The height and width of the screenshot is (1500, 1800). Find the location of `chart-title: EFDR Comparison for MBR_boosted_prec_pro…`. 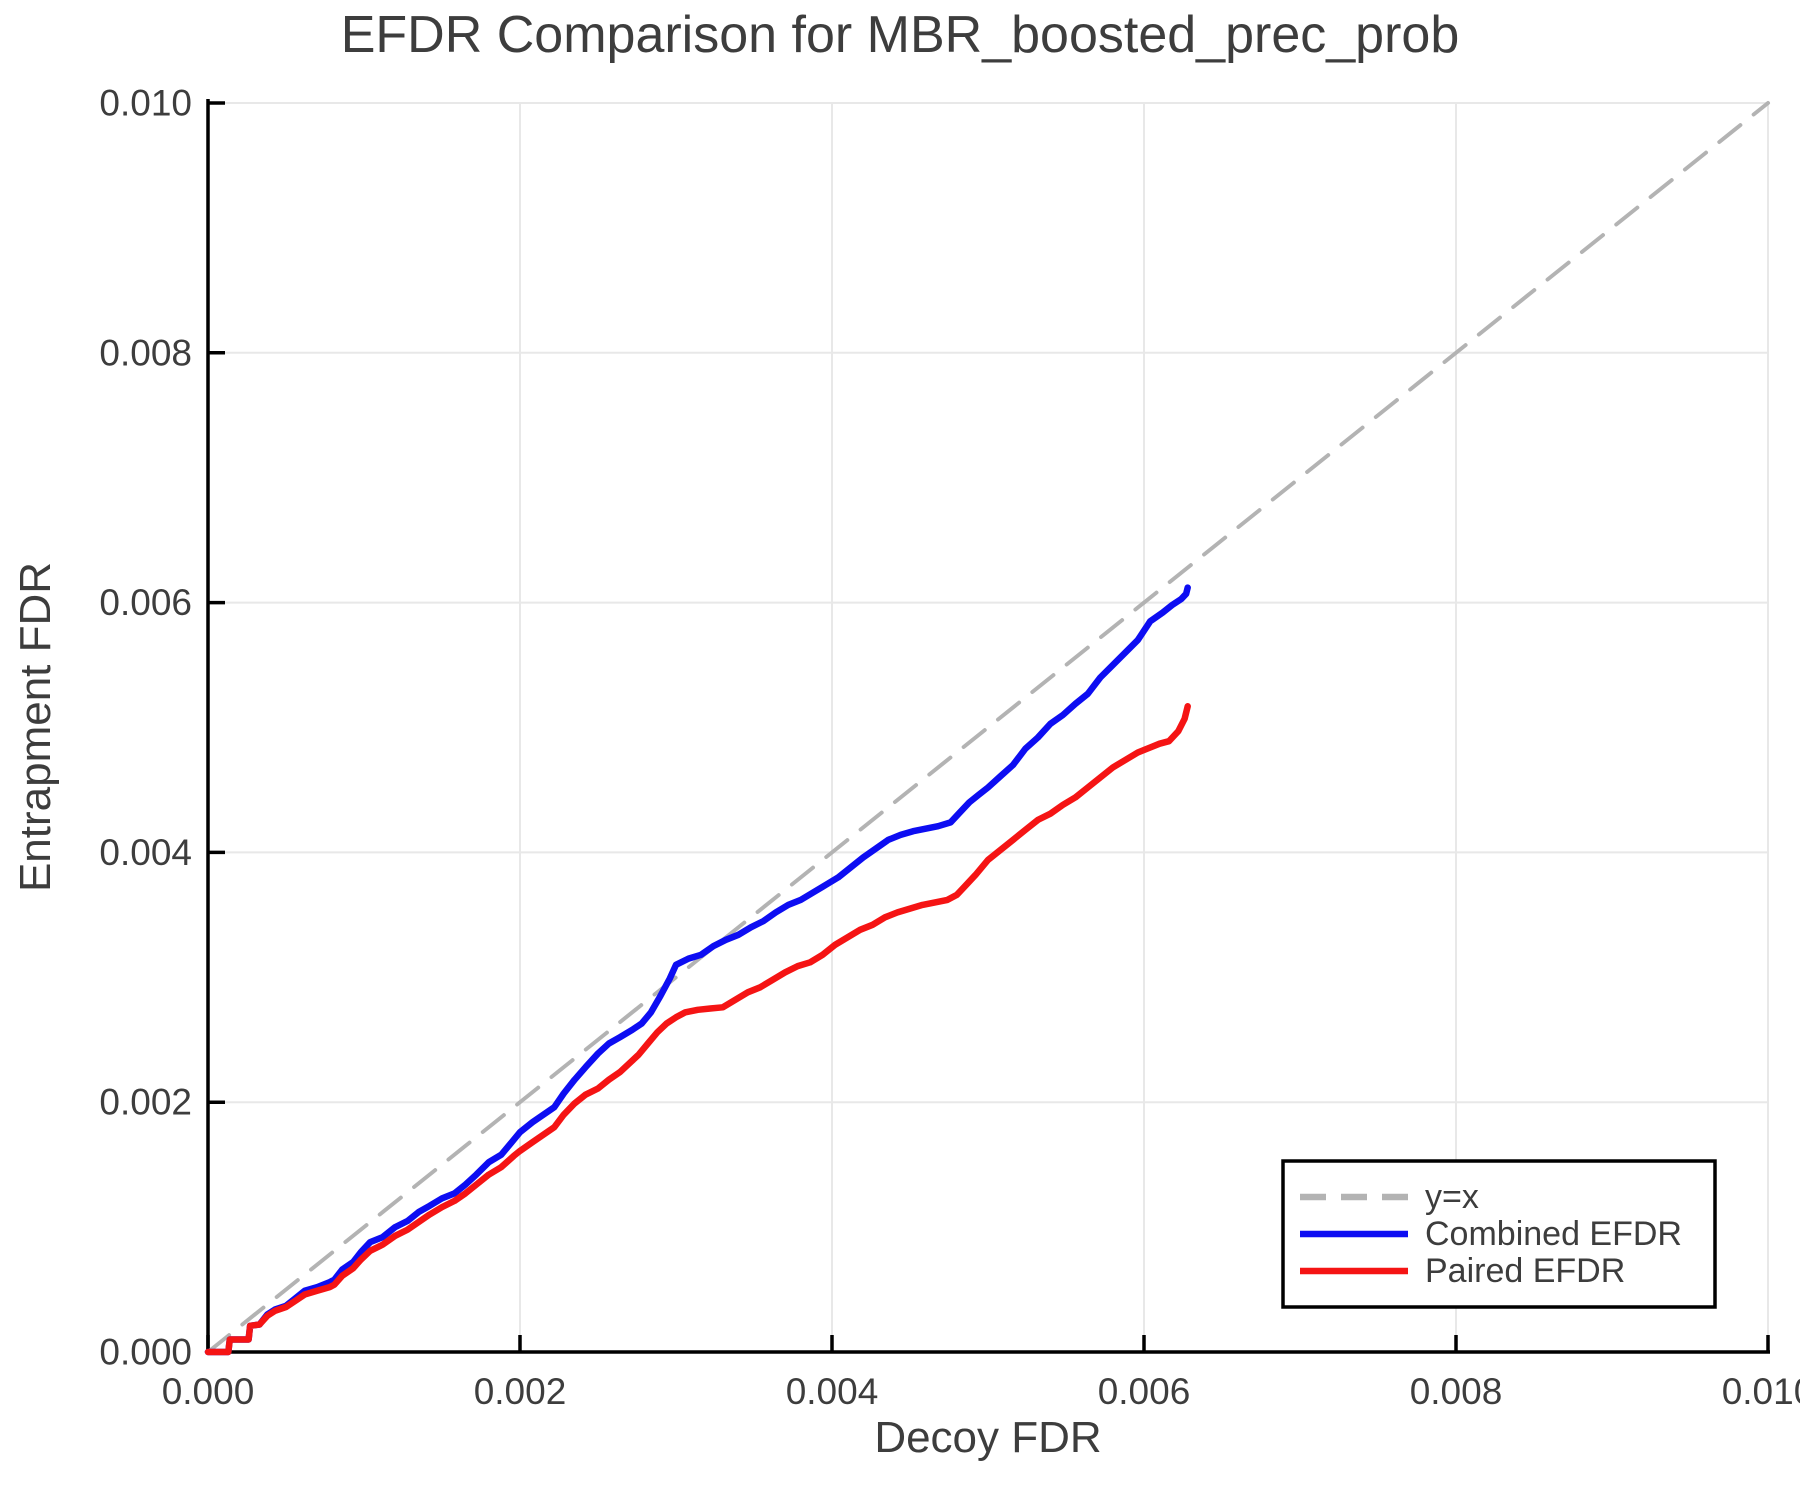

chart-title: EFDR Comparison for MBR_boosted_prec_pro… is located at coordinates (900, 35).